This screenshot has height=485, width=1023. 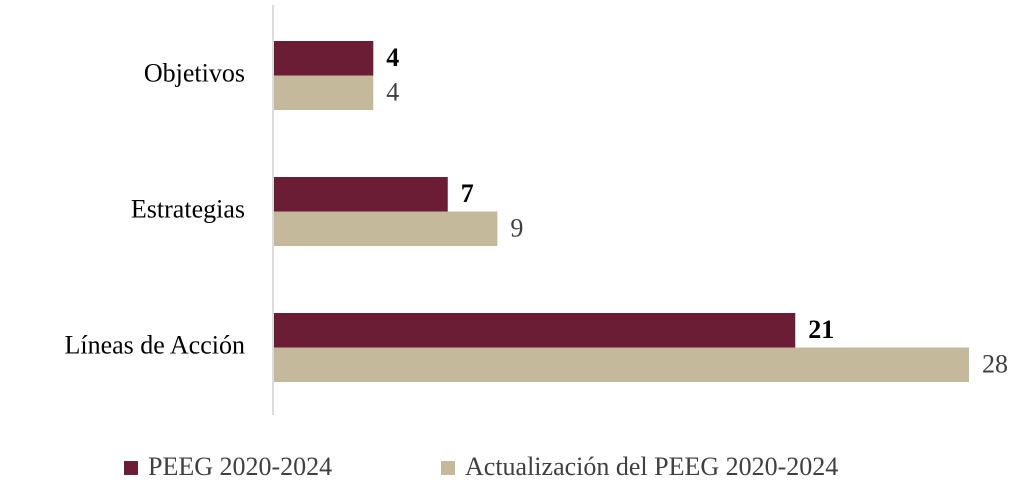 I want to click on data-label: 28, so click(x=995, y=364).